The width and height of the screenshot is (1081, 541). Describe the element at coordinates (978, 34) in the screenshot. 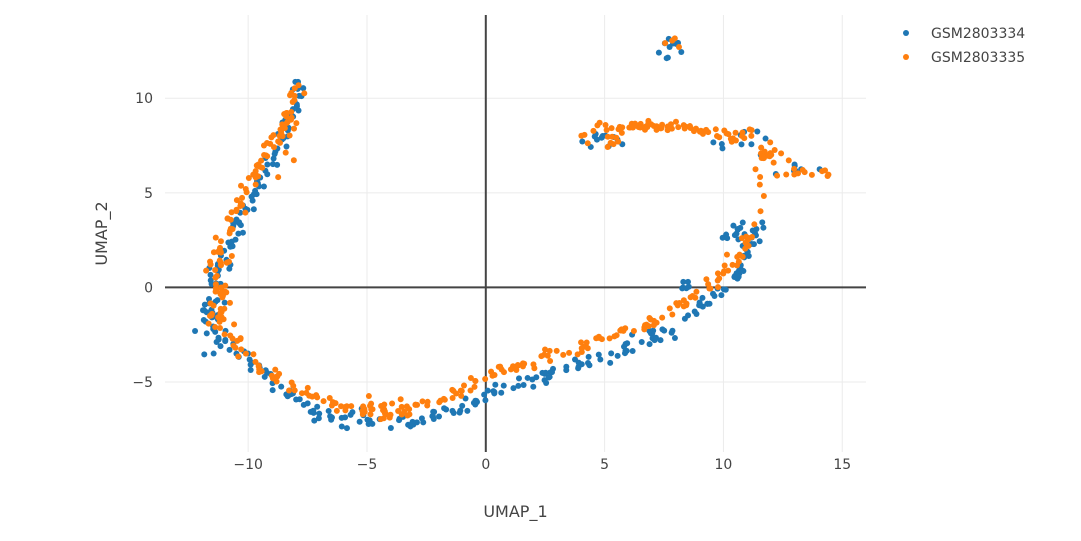

I see `legend-label-gsm2803334: GSM2803334` at that location.